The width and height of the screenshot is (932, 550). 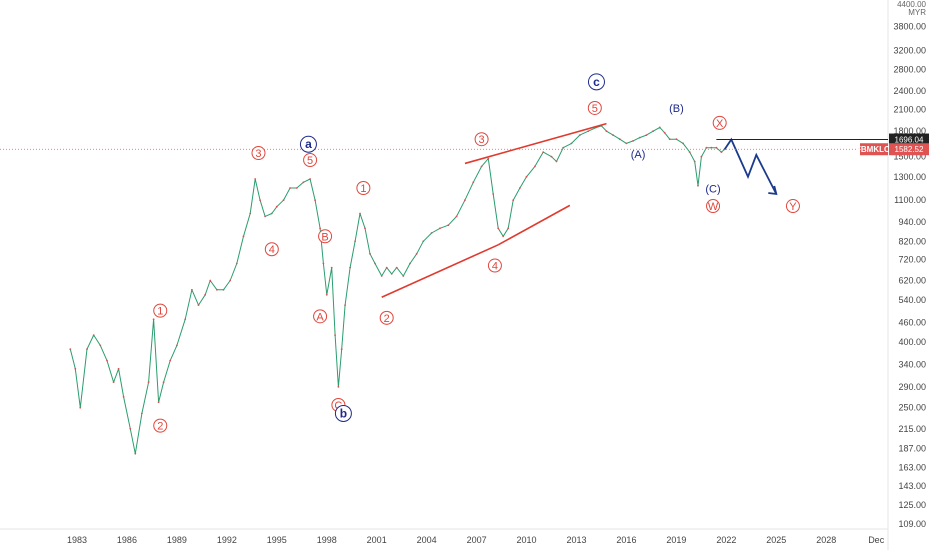 What do you see at coordinates (909, 149) in the screenshot?
I see `current-price-badge-text: 1582.52` at bounding box center [909, 149].